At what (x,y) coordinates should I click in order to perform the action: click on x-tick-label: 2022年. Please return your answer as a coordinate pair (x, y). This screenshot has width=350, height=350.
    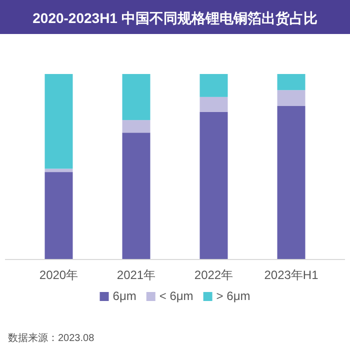
    Looking at the image, I should click on (214, 275).